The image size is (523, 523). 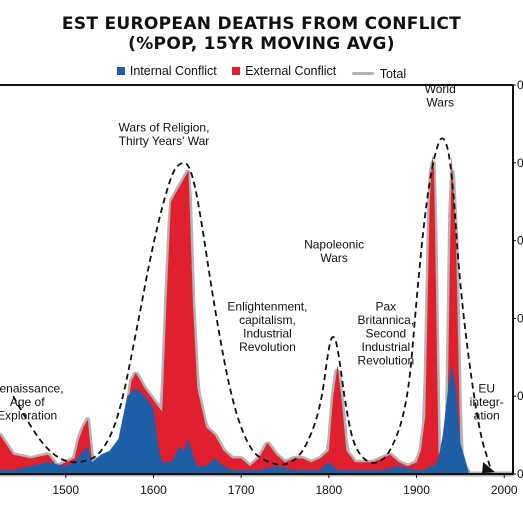 What do you see at coordinates (416, 490) in the screenshot?
I see `x-tick-label-1900: 1900` at bounding box center [416, 490].